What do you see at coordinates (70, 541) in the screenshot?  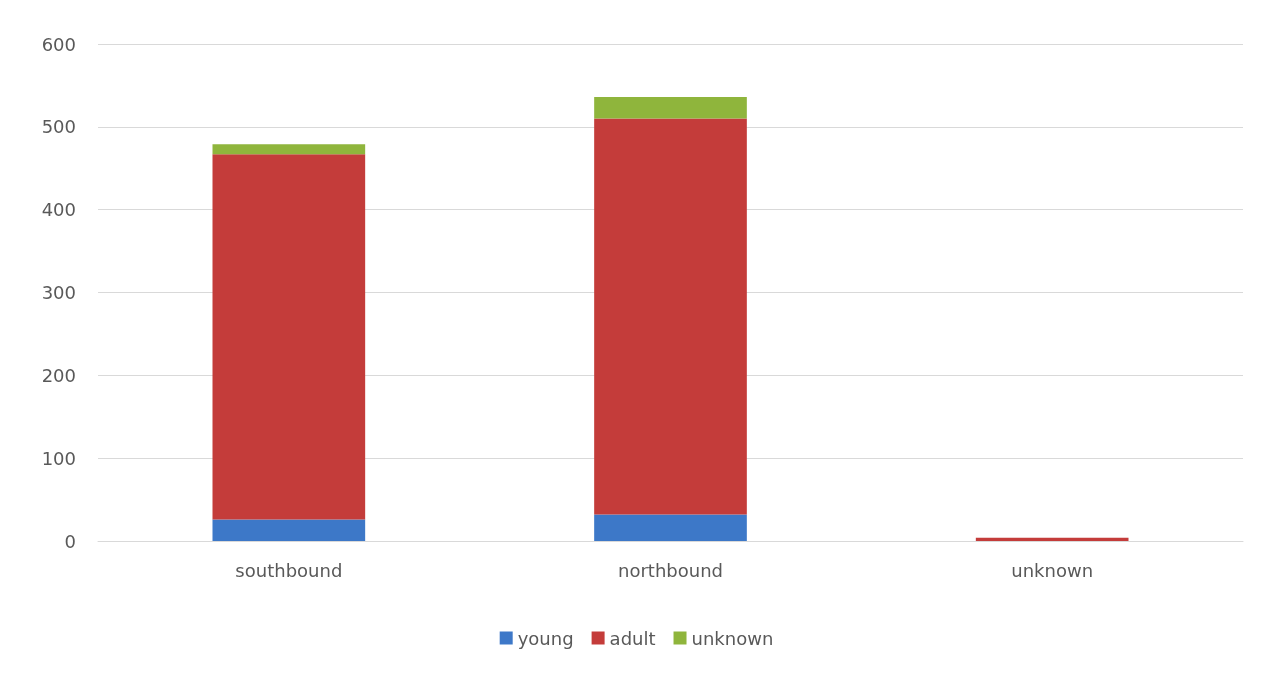 I see `y-tick-label: 0` at bounding box center [70, 541].